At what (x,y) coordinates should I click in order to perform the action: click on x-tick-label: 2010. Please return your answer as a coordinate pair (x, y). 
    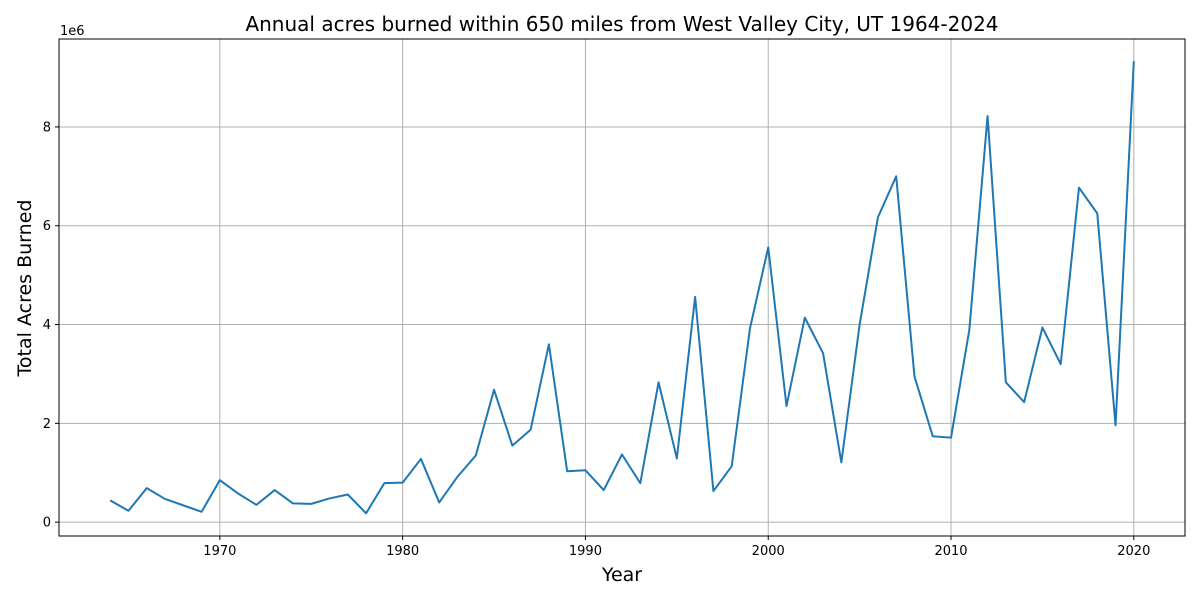
    Looking at the image, I should click on (950, 551).